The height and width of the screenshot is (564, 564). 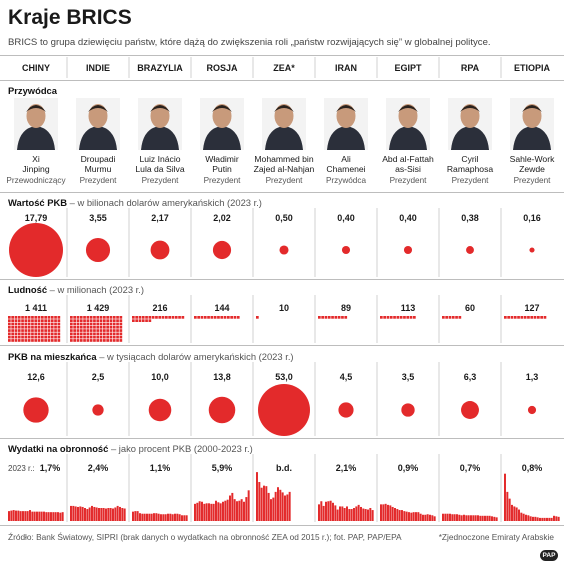 What do you see at coordinates (408, 308) in the screenshot?
I see `population-data-label: 113` at bounding box center [408, 308].